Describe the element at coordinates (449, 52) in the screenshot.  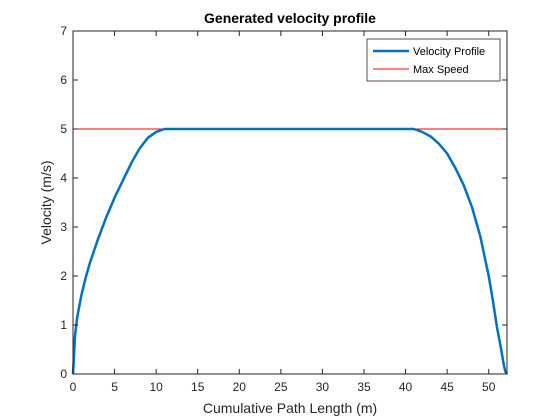
I see `legend-label-velocity-profile: Velocity Profile` at that location.